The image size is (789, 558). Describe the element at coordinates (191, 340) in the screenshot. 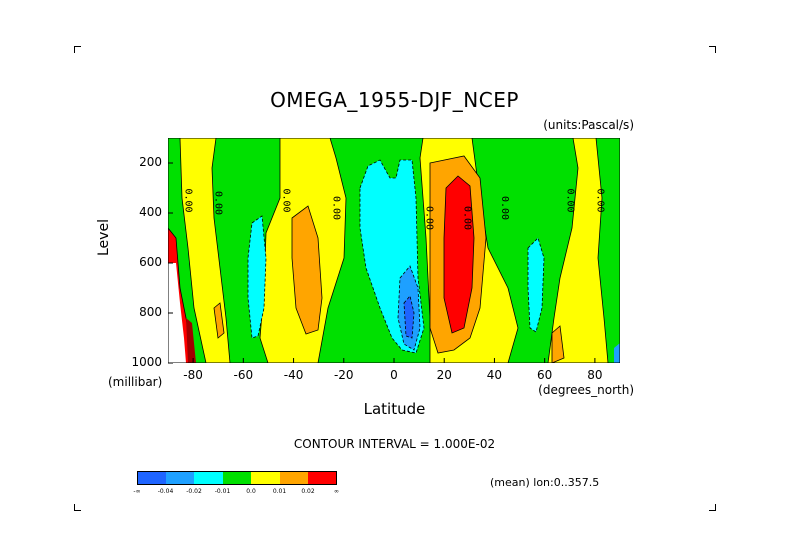

I see `dark-red-region-far-south` at that location.